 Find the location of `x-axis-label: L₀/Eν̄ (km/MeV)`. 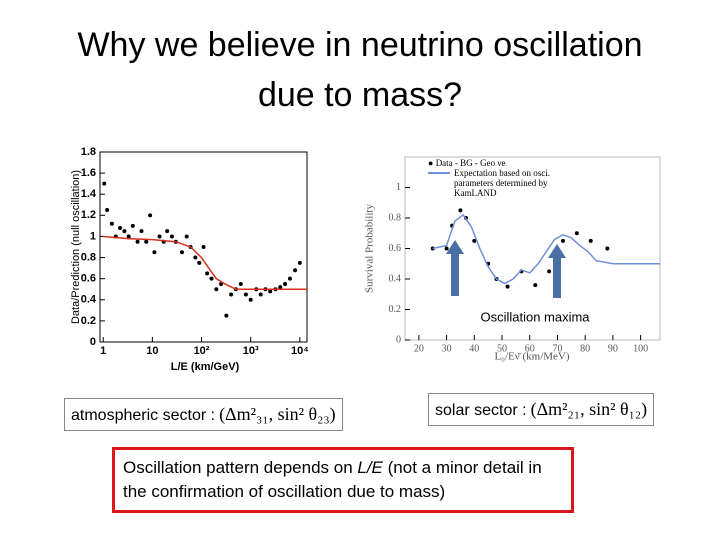

x-axis-label: L₀/Eν̄ (km/MeV) is located at coordinates (531, 357).